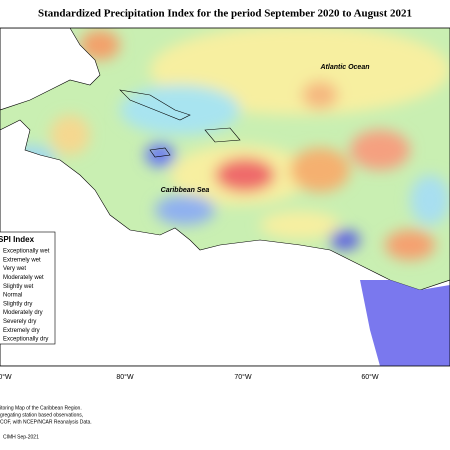  Describe the element at coordinates (125, 377) in the screenshot. I see `longitude-label: 80°W` at that location.